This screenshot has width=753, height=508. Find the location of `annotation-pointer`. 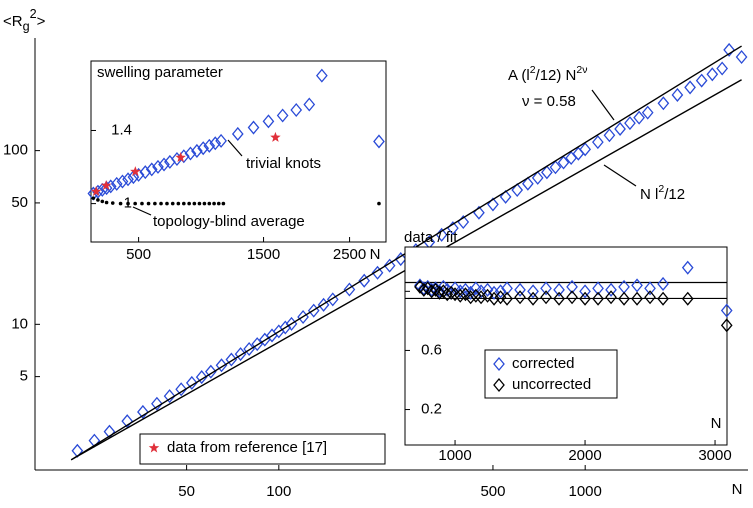

annotation-pointer is located at coordinates (142, 211).